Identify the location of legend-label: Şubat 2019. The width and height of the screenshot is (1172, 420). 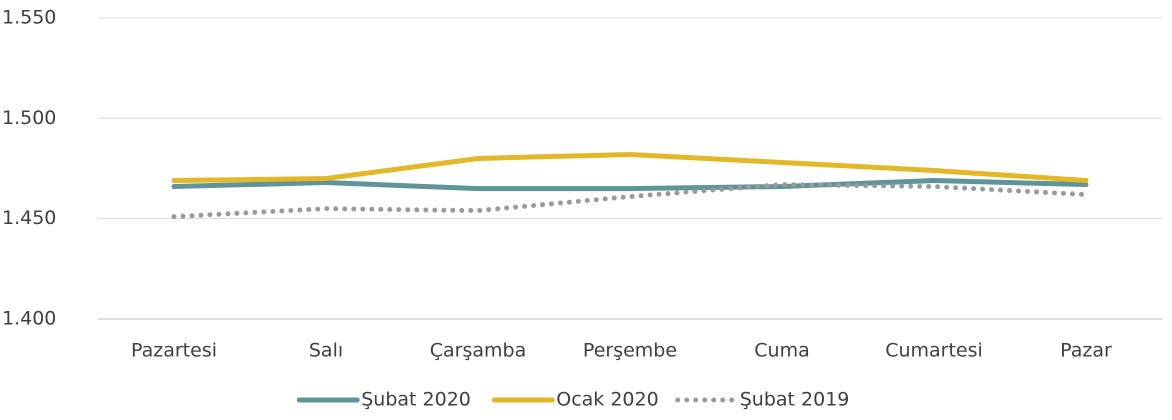
(795, 400).